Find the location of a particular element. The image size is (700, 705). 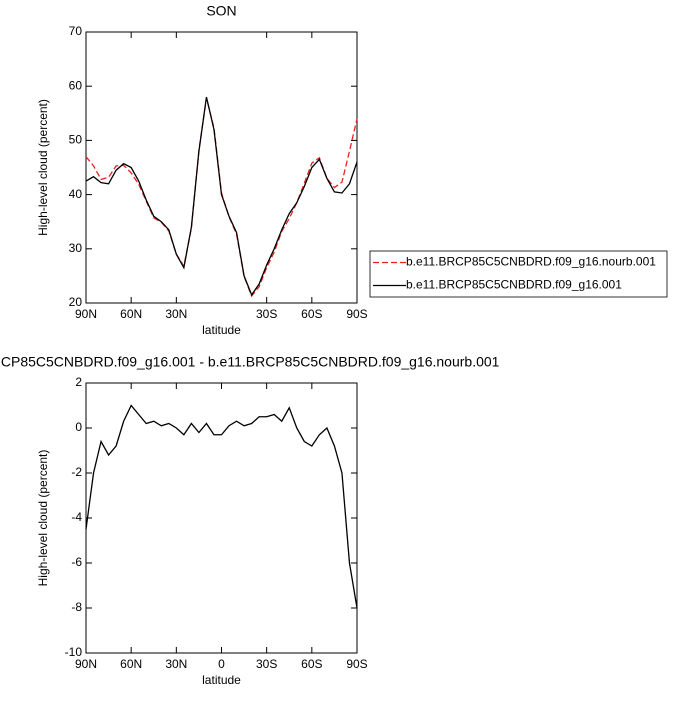

y-tick-label: 60 is located at coordinates (76, 85).